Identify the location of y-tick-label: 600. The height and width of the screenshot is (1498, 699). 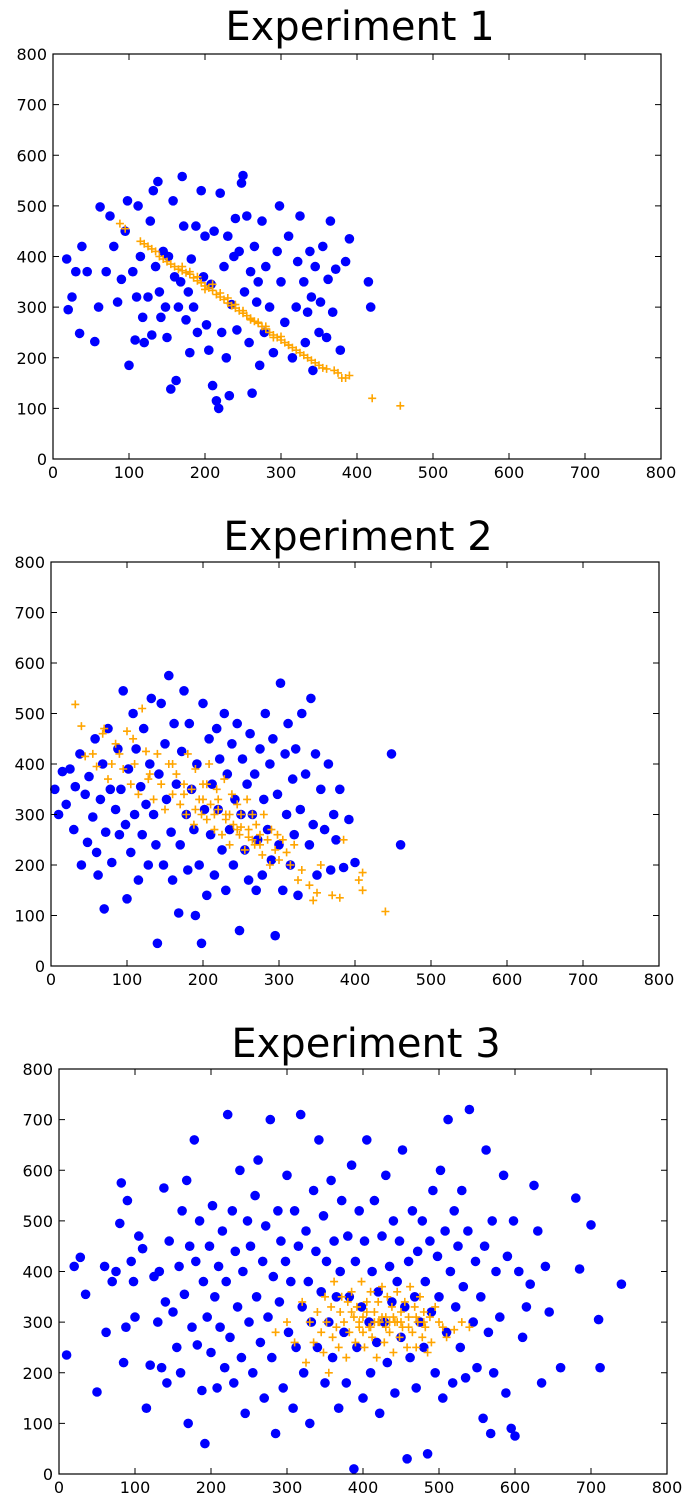
(37, 1170).